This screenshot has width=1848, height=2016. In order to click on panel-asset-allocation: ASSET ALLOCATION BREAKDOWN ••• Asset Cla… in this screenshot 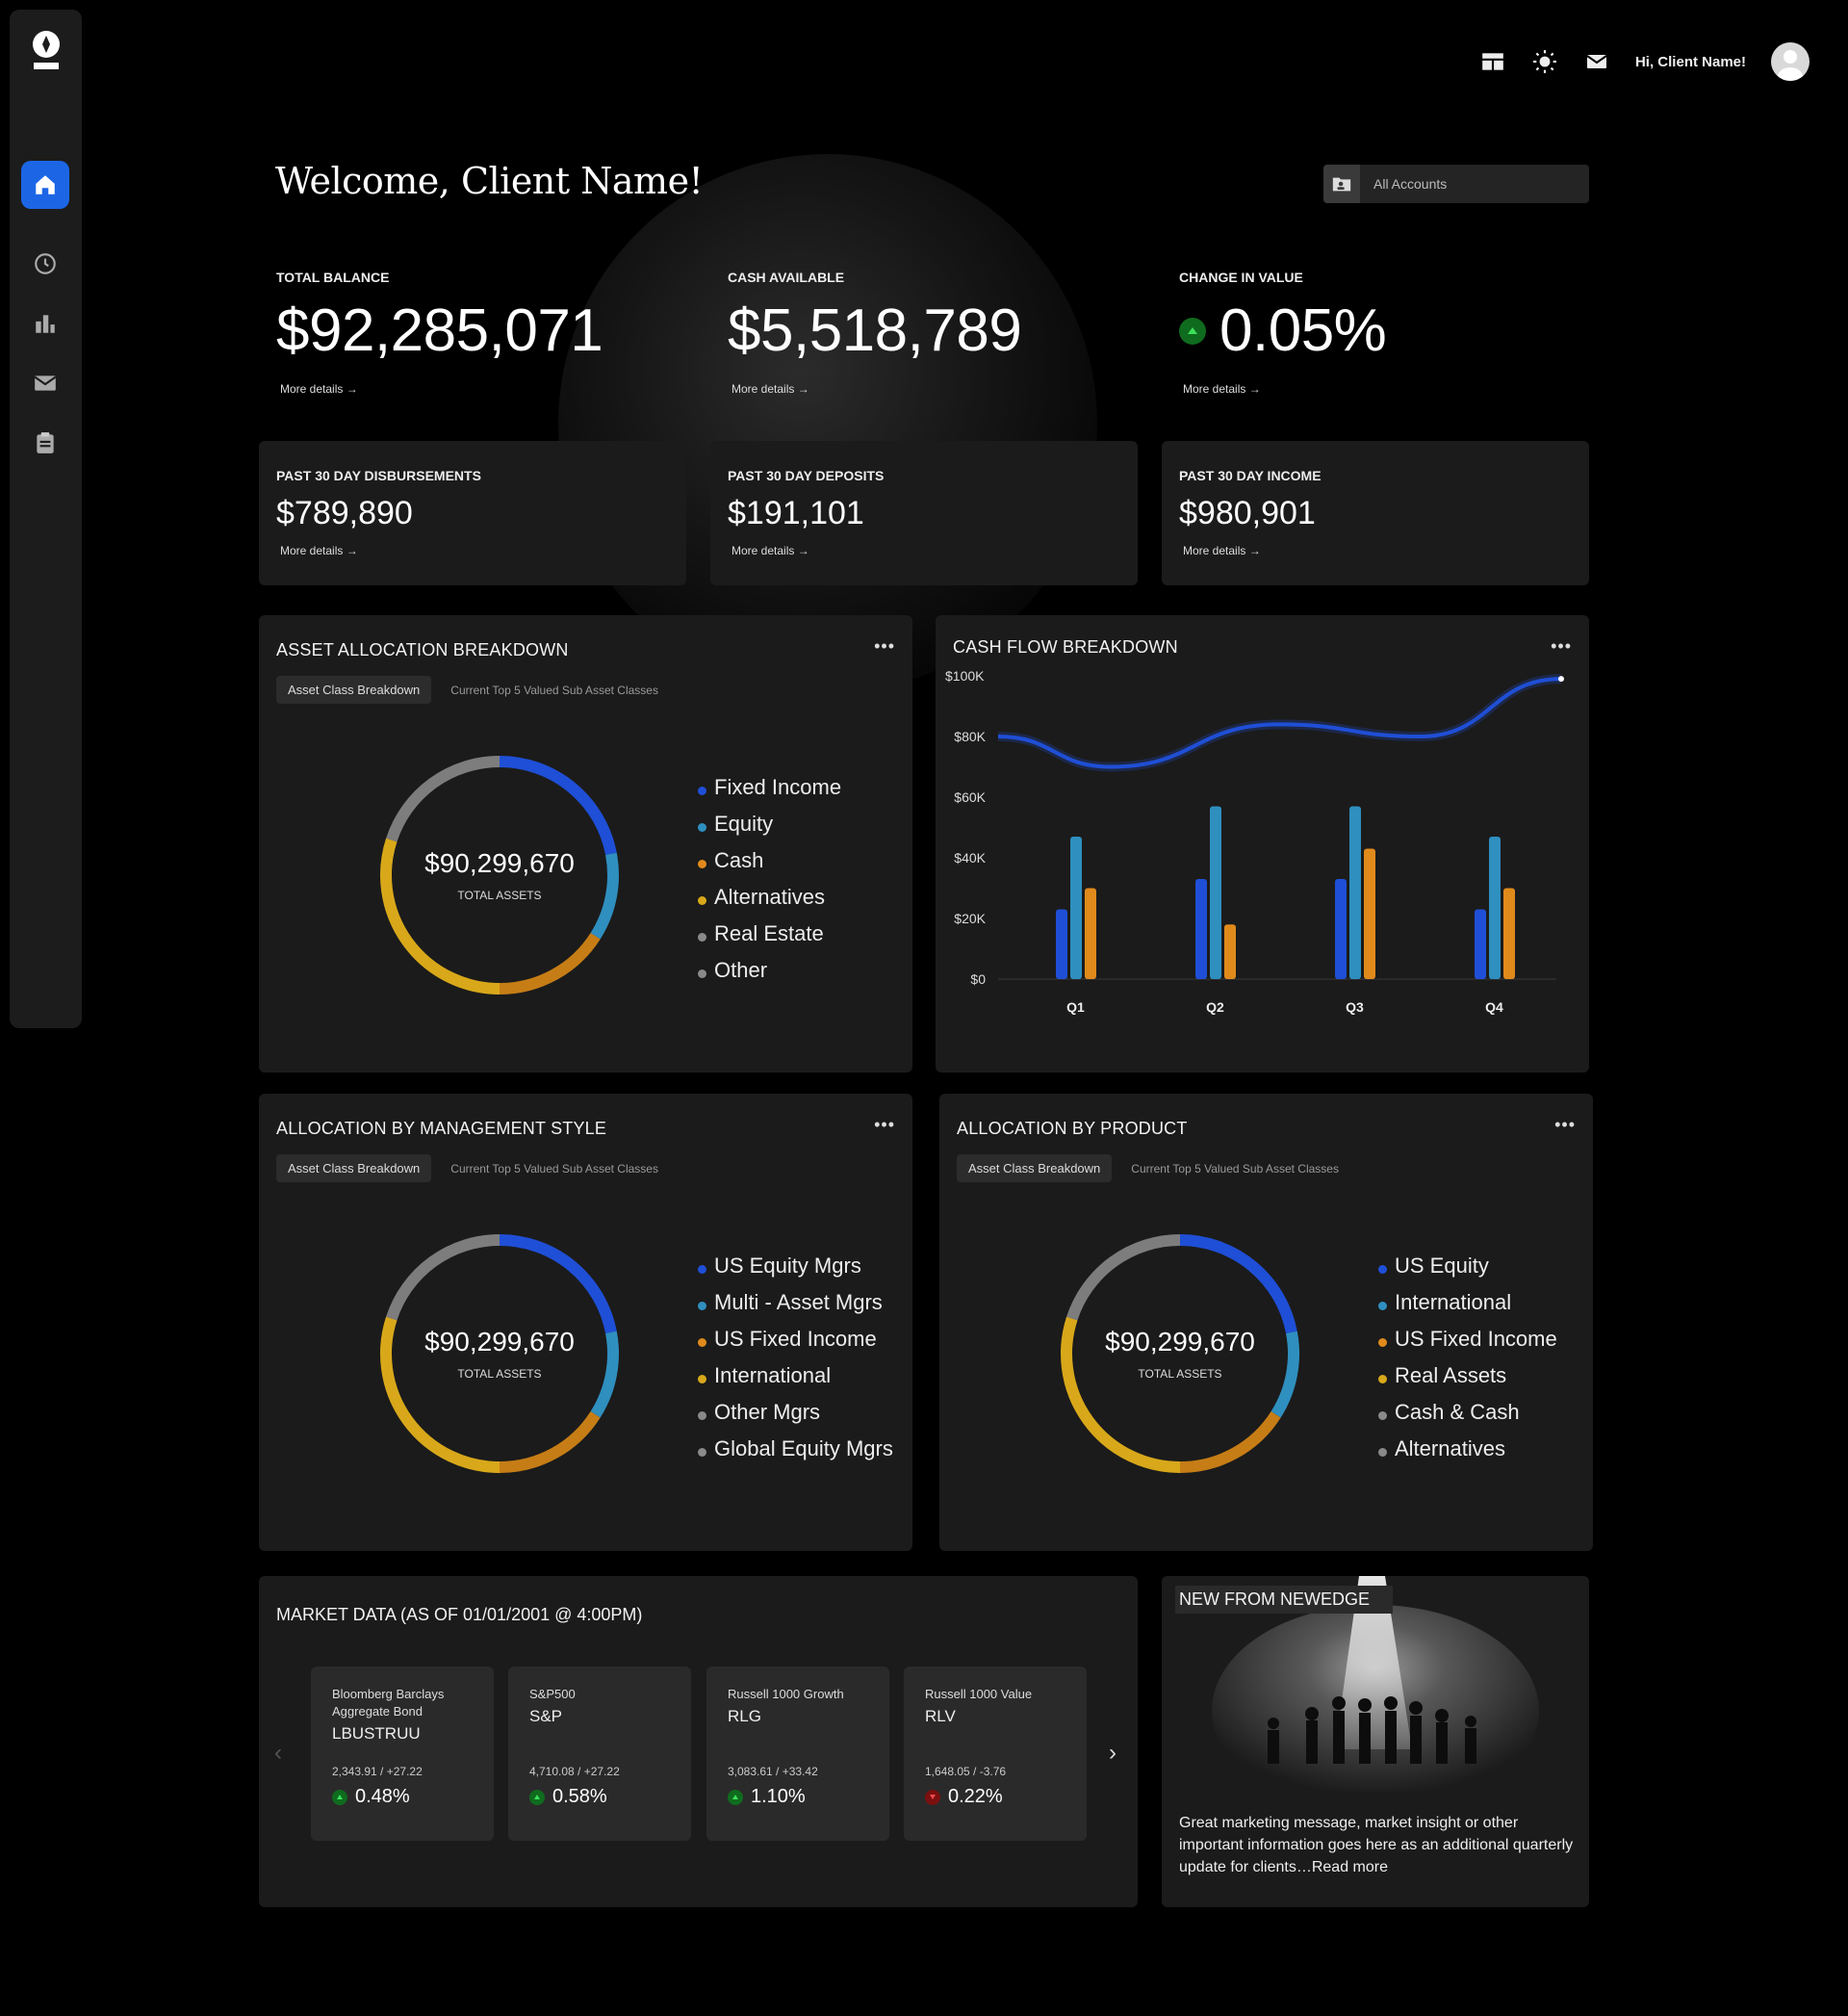, I will do `click(585, 844)`.